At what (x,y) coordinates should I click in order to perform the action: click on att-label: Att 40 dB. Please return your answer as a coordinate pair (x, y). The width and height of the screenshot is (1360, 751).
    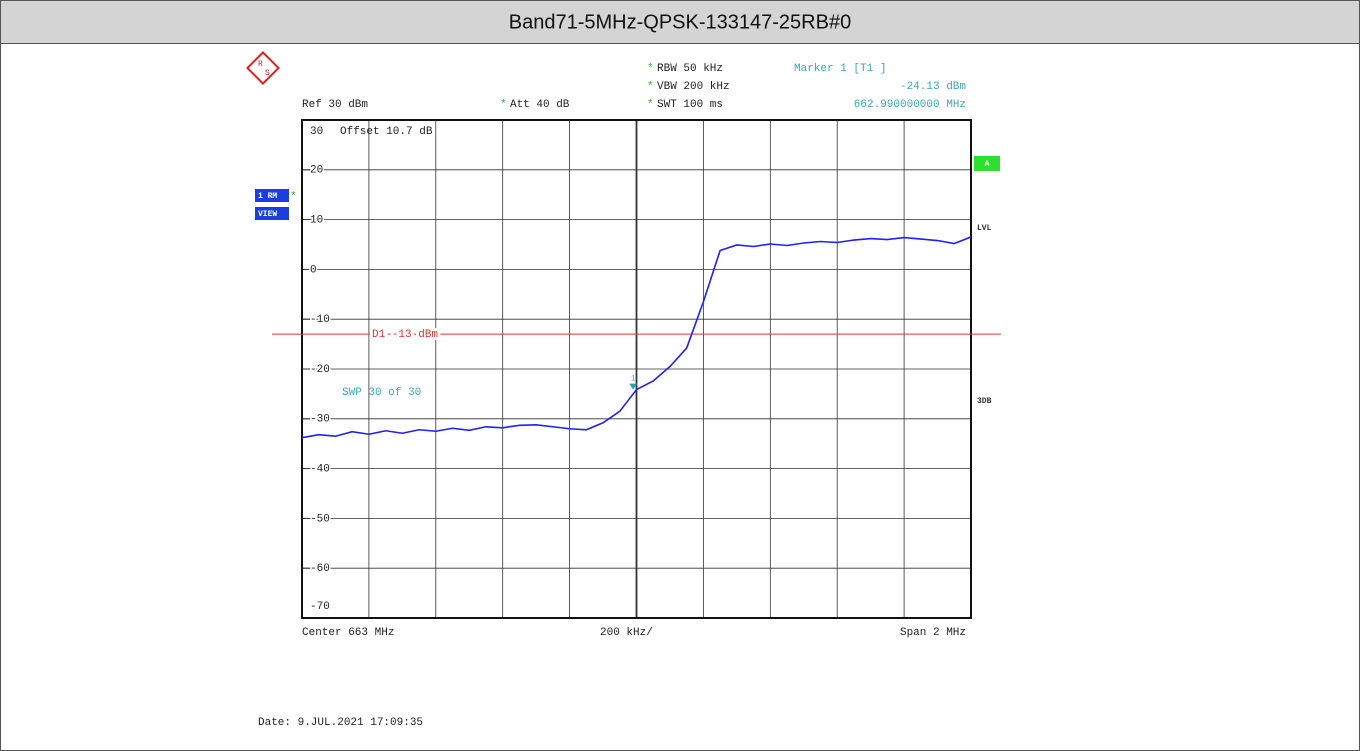
    Looking at the image, I should click on (540, 105).